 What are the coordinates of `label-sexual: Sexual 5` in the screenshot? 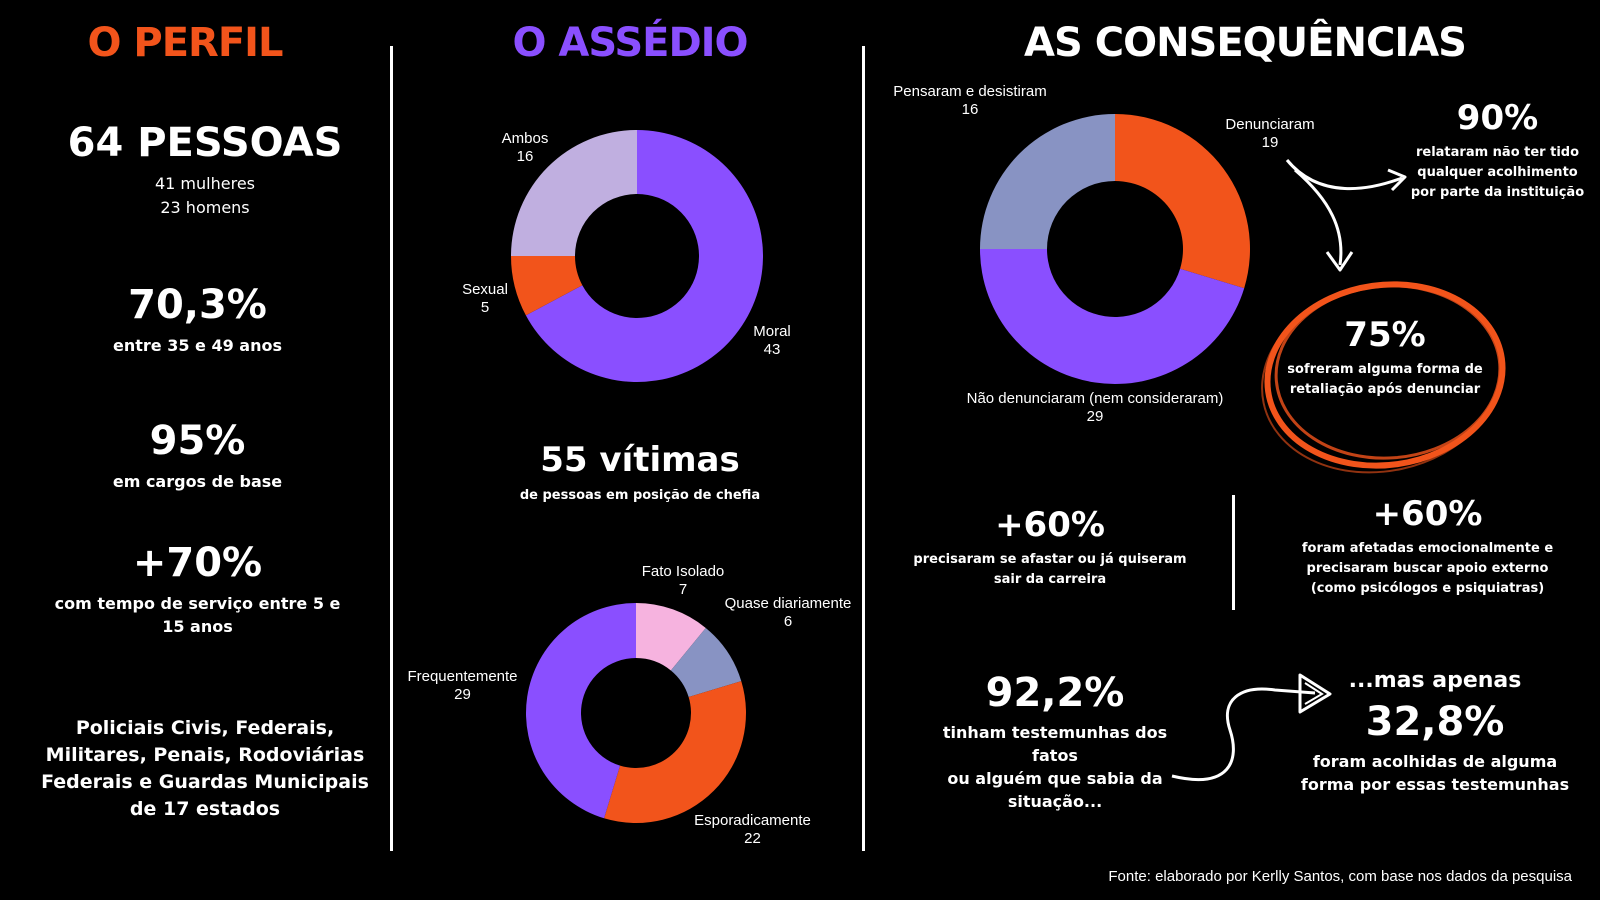 It's located at (485, 299).